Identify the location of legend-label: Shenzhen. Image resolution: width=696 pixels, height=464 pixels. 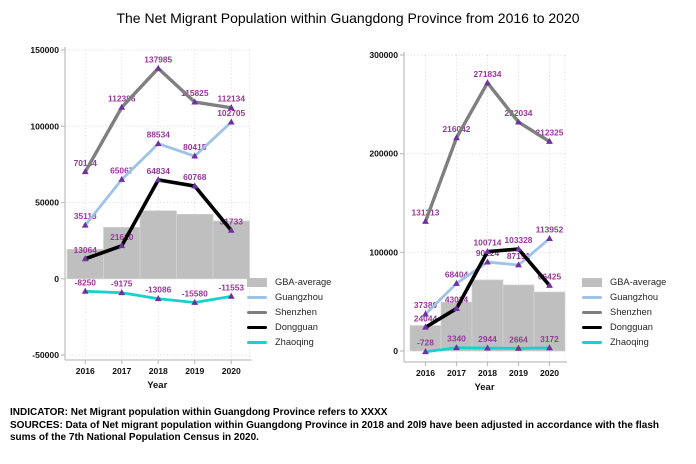
(631, 311).